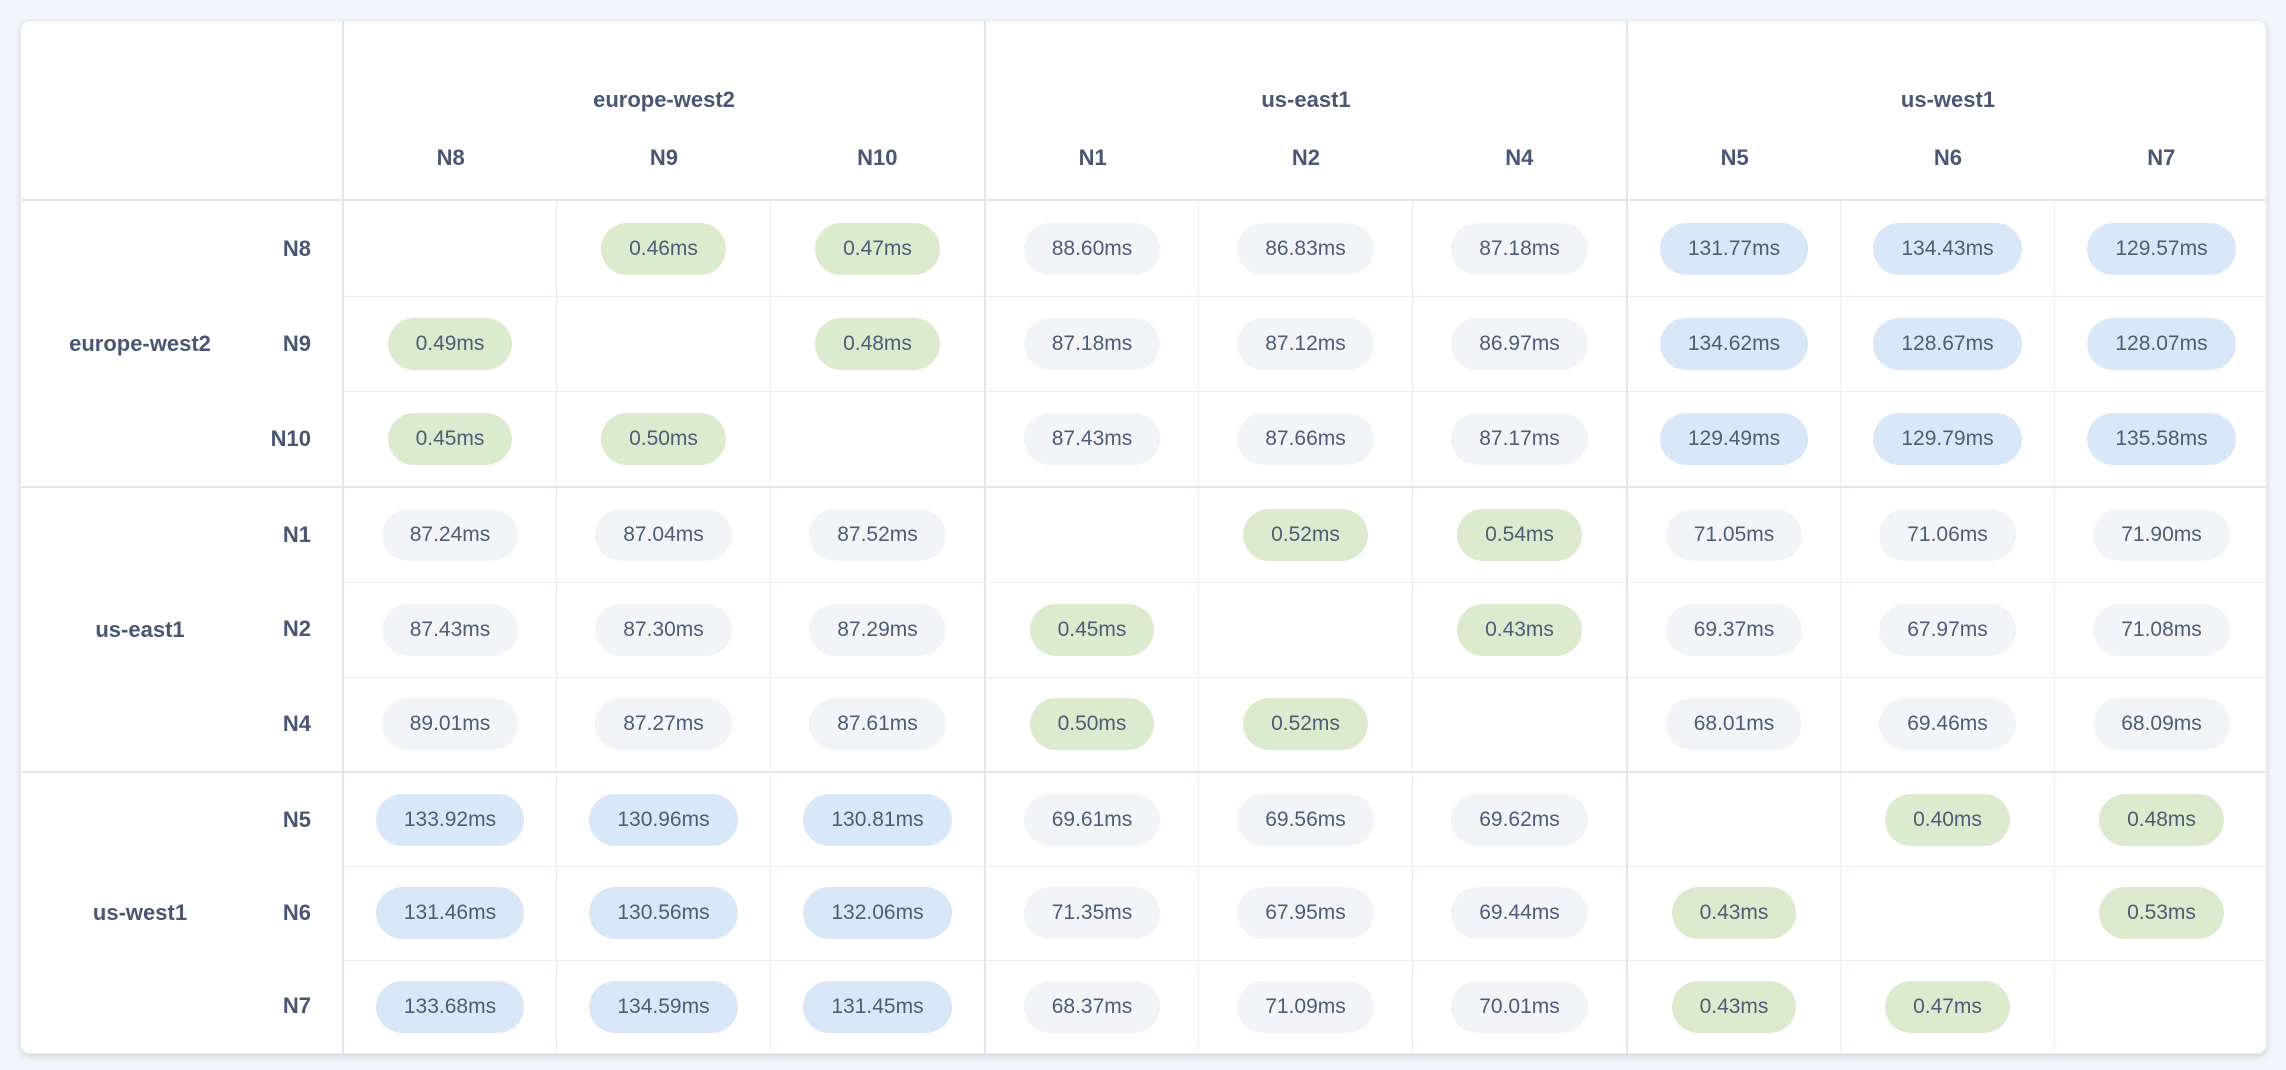  I want to click on latency-value-pill: 69.37ms, so click(1734, 629).